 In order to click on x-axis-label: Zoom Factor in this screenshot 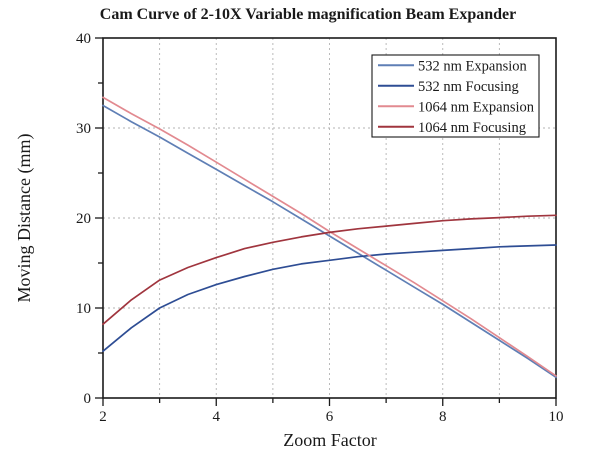, I will do `click(329, 440)`.